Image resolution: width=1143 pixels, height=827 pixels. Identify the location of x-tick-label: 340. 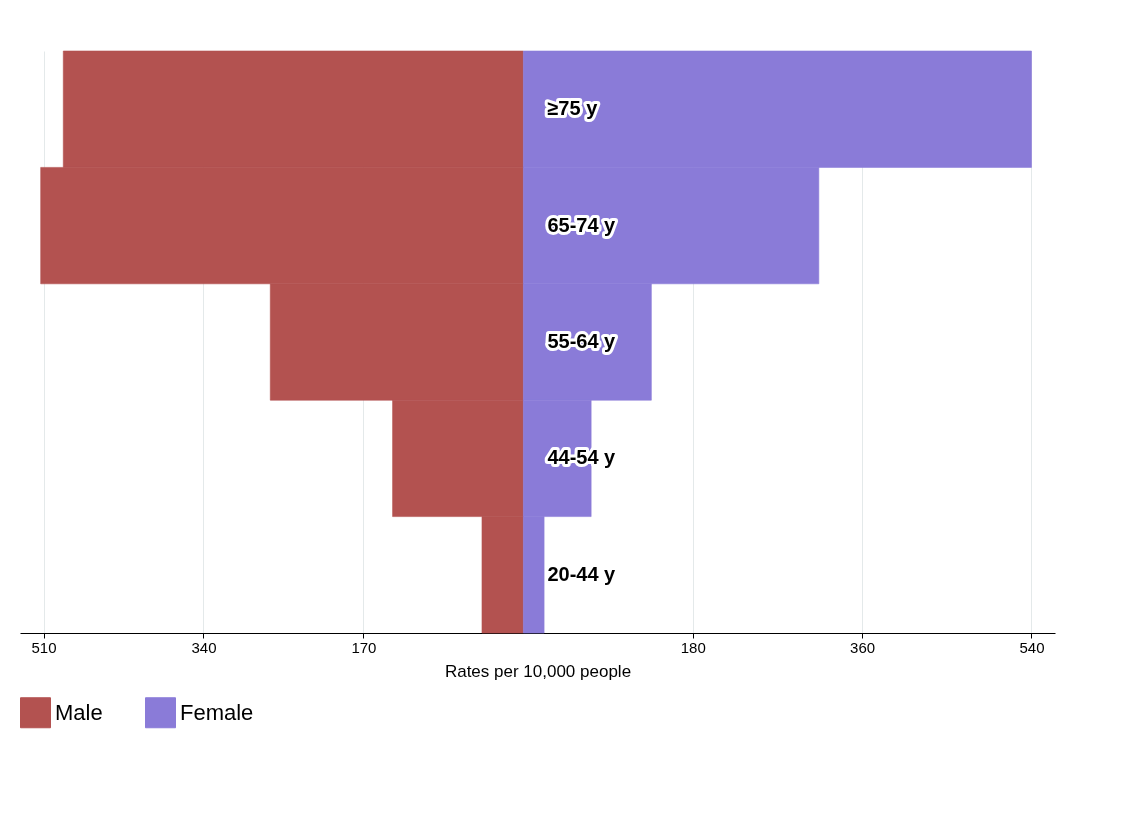
(204, 647).